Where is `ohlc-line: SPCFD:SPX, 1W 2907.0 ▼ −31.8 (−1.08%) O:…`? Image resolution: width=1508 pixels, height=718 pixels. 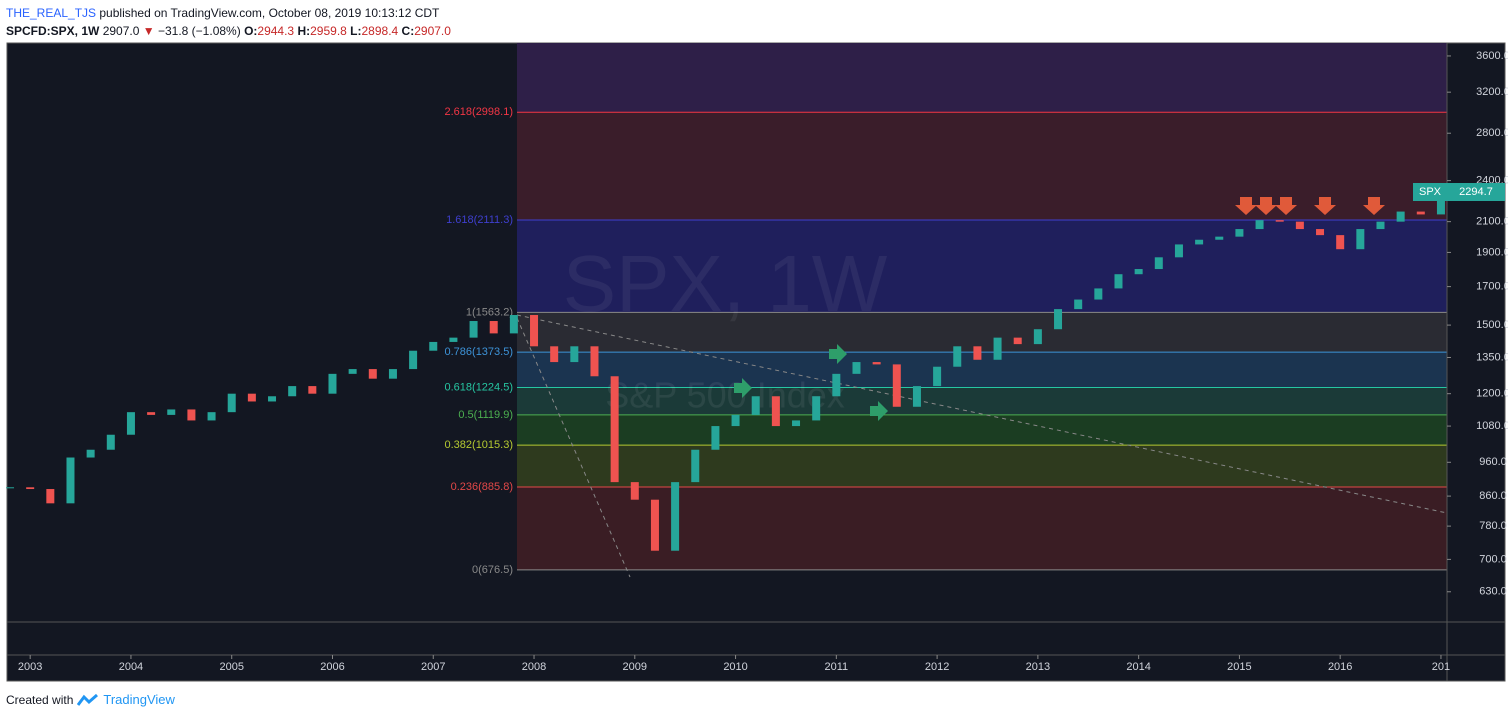
ohlc-line: SPCFD:SPX, 1W 2907.0 ▼ −31.8 (−1.08%) O:… is located at coordinates (228, 31).